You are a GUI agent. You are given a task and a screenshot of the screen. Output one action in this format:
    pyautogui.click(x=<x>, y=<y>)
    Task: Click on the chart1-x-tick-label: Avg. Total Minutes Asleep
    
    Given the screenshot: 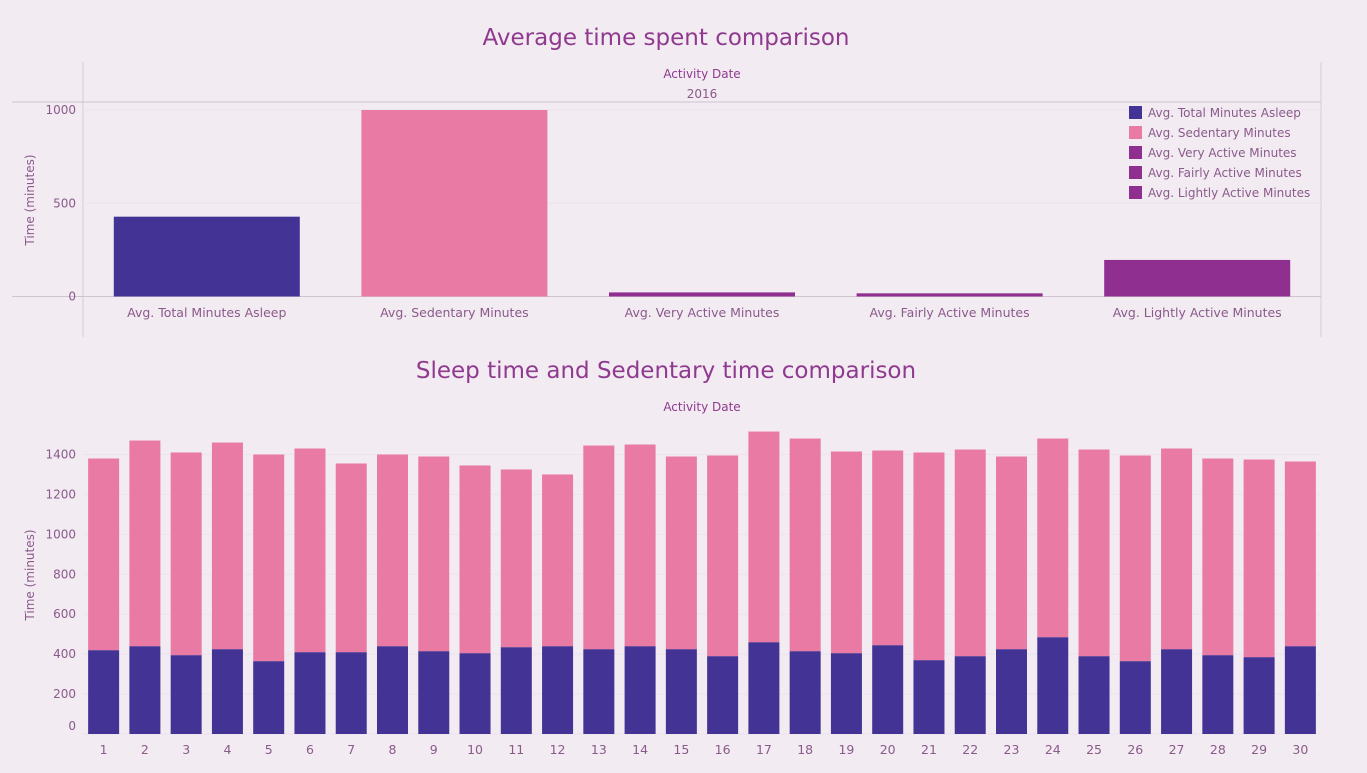 What is the action you would take?
    pyautogui.click(x=206, y=312)
    